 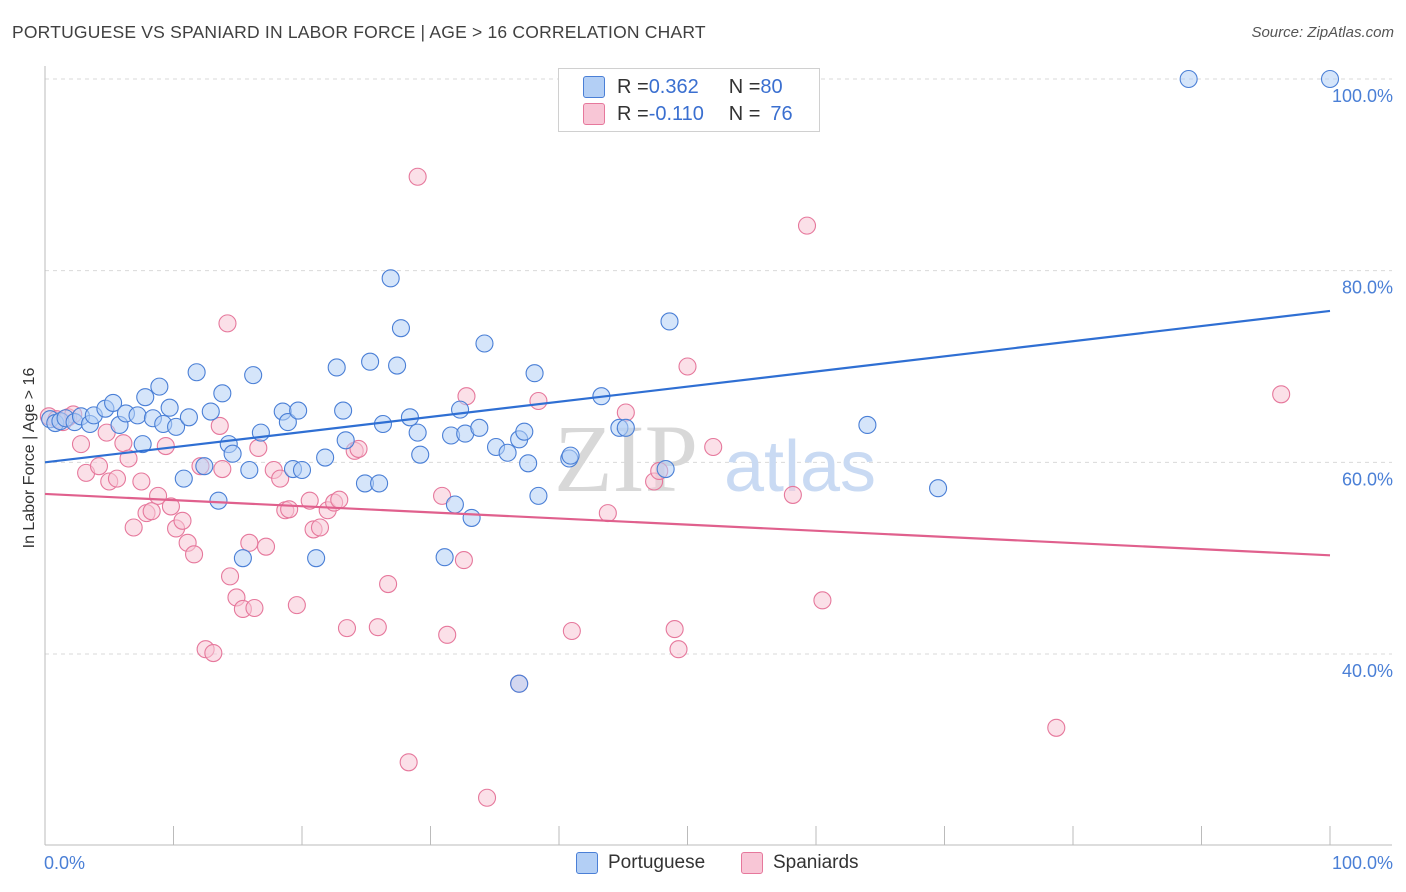 What do you see at coordinates (673, 86) in the screenshot?
I see `r-value: 0.362` at bounding box center [673, 86].